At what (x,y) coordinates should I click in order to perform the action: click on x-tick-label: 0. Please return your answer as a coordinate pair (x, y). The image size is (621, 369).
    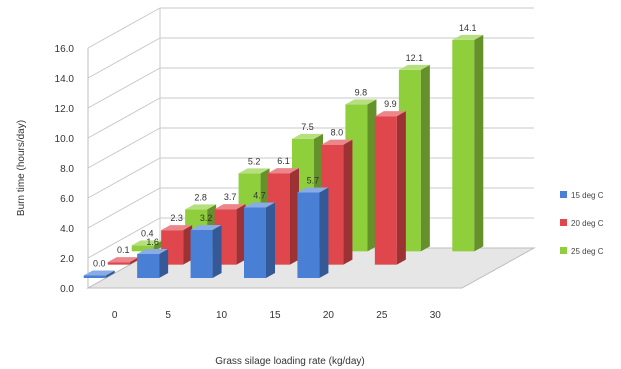
    Looking at the image, I should click on (115, 315).